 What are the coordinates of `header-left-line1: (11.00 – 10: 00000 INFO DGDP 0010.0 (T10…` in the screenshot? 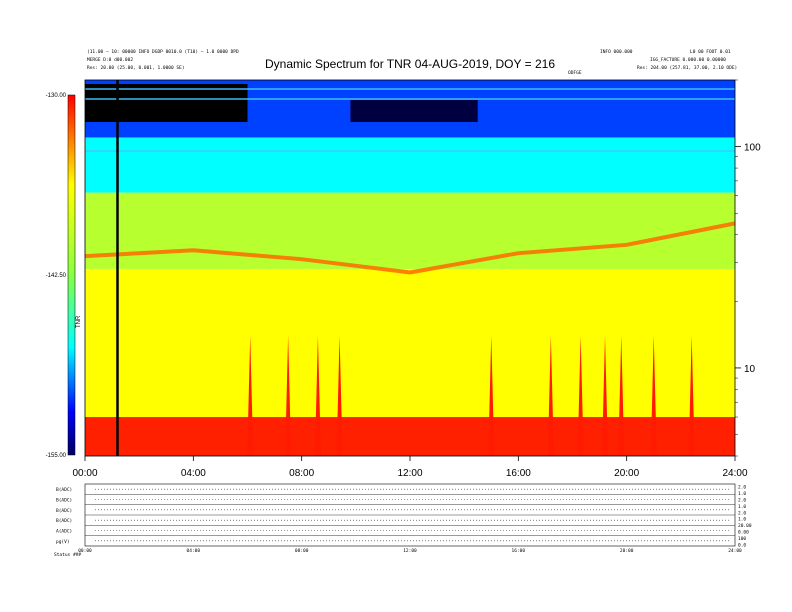 It's located at (163, 52).